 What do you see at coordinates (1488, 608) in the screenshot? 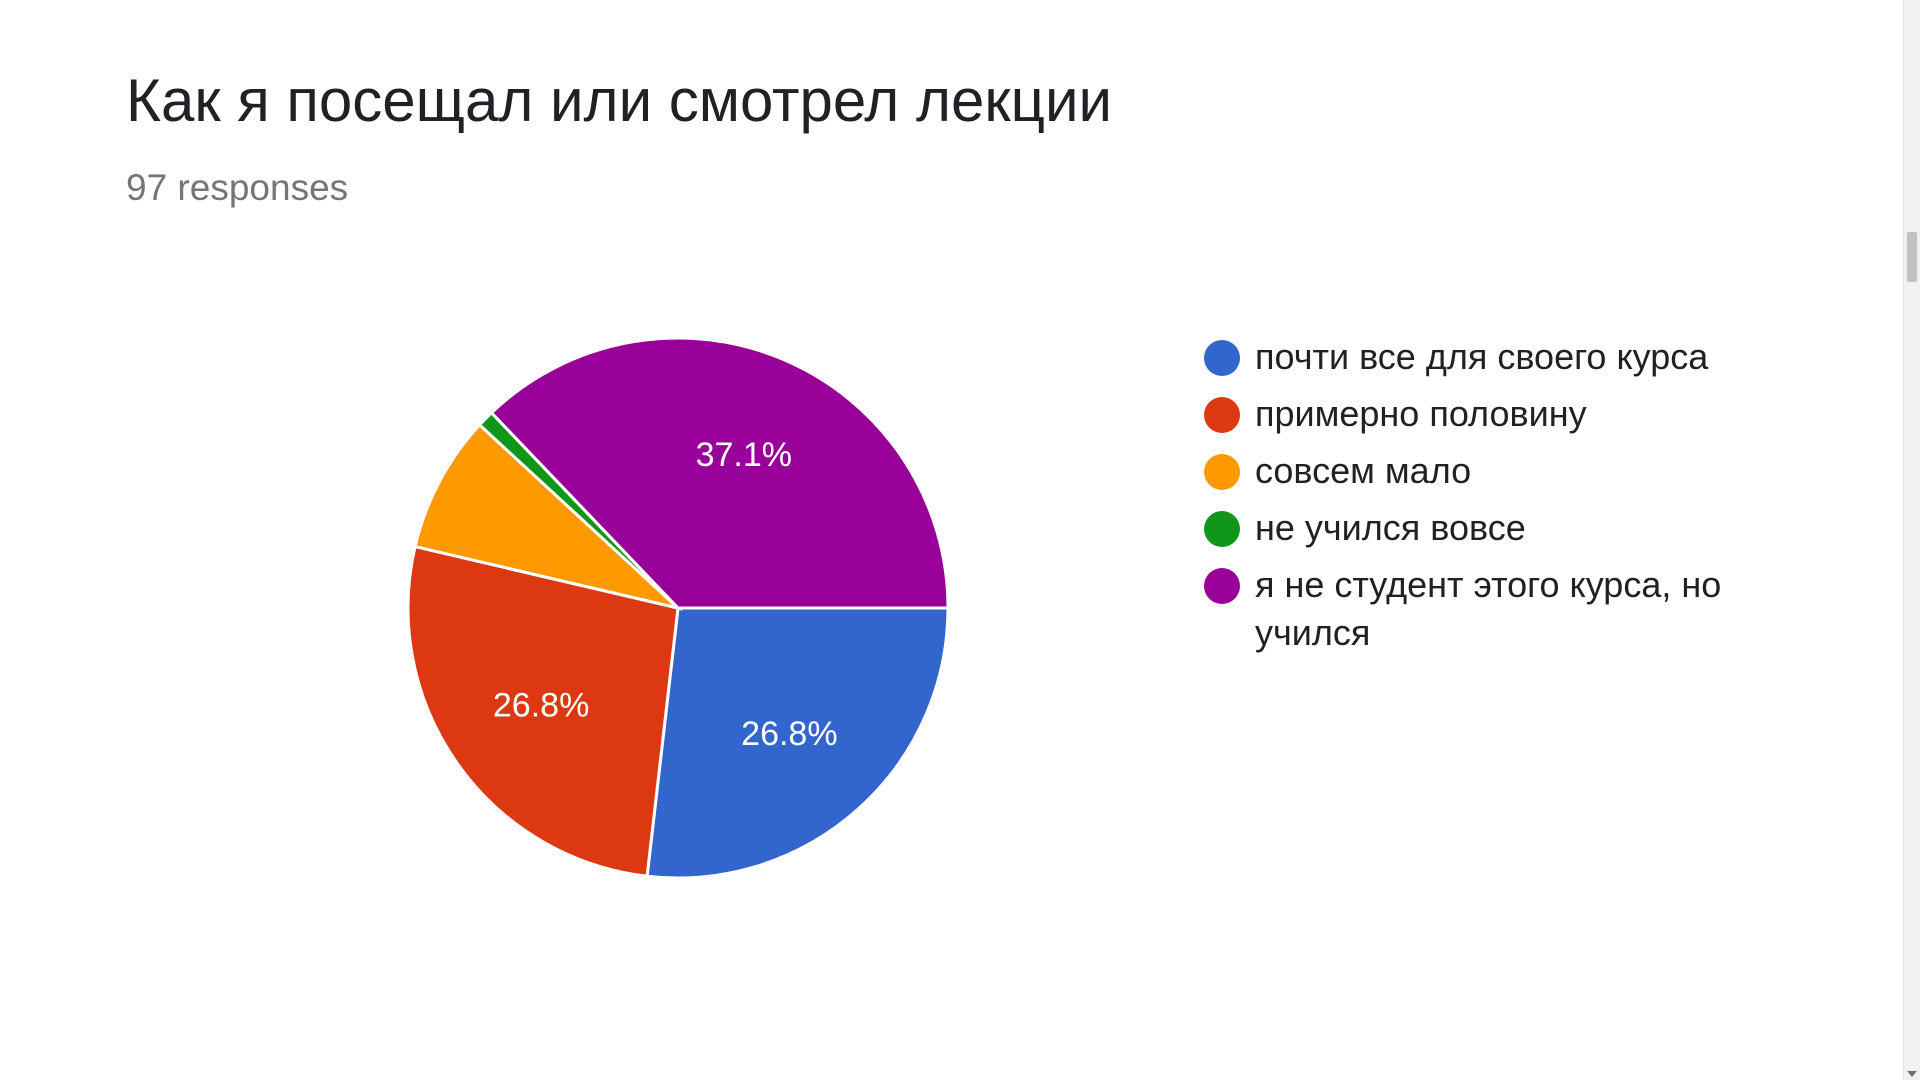
I see `legend-label: я не студент этого курса, но учился` at bounding box center [1488, 608].